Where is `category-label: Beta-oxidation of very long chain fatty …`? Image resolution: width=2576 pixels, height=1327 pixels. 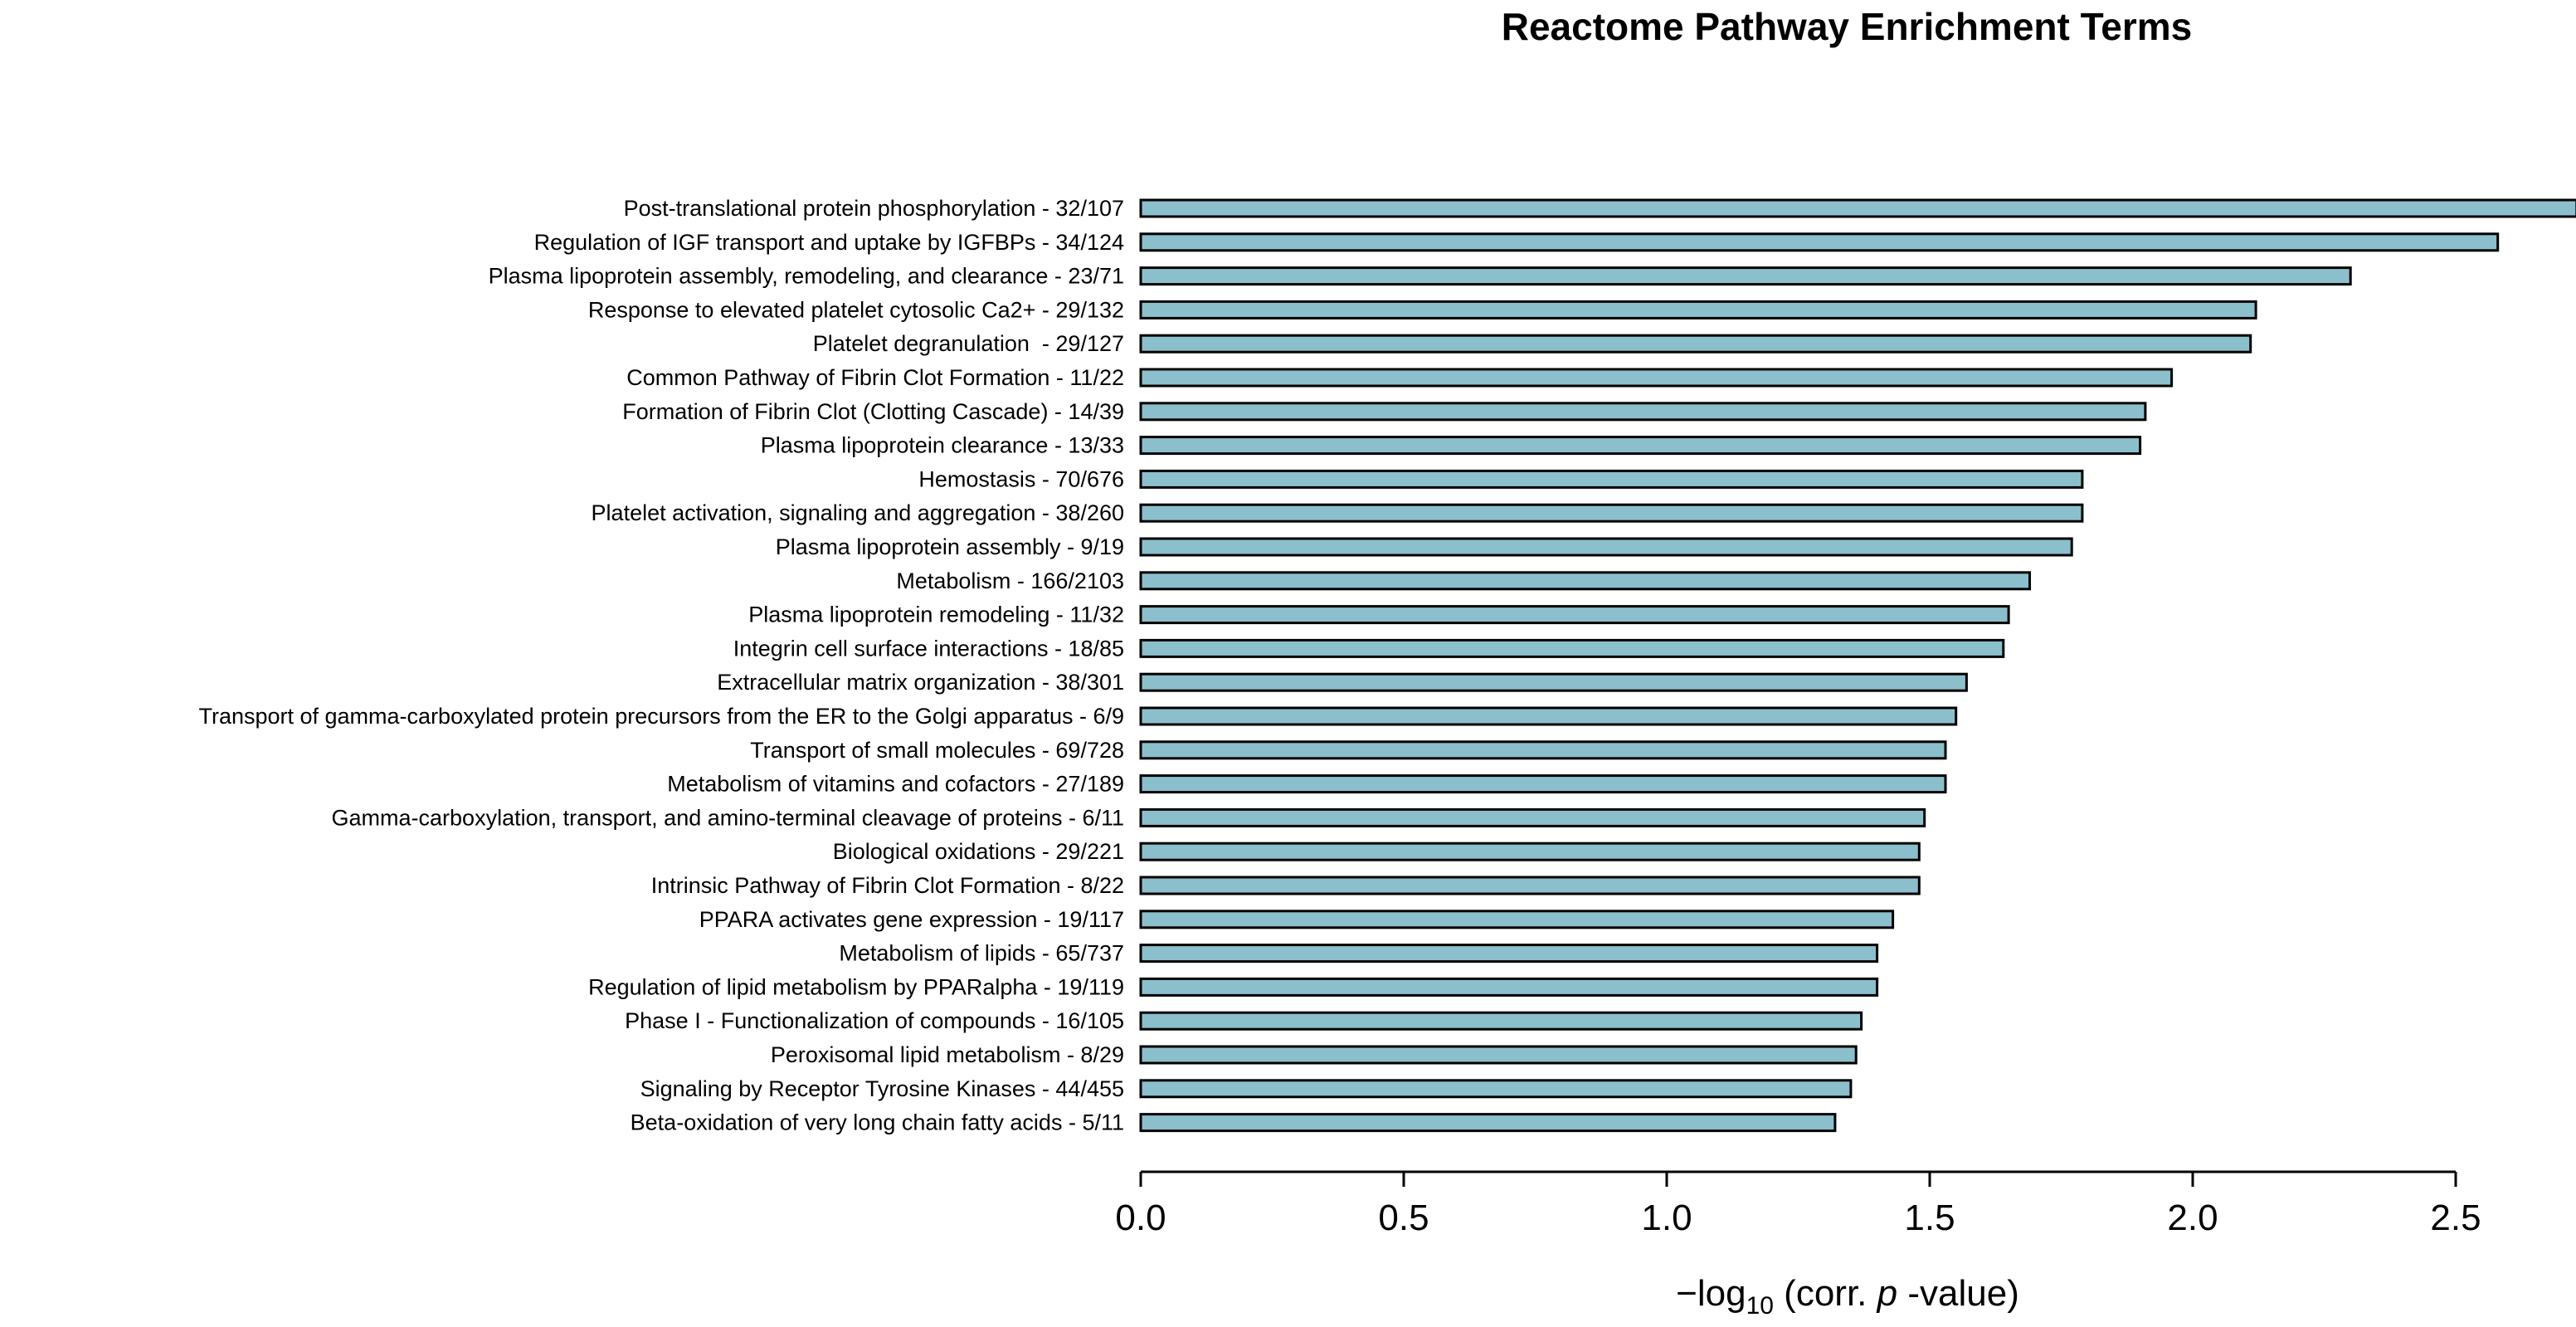 category-label: Beta-oxidation of very long chain fatty … is located at coordinates (877, 1122).